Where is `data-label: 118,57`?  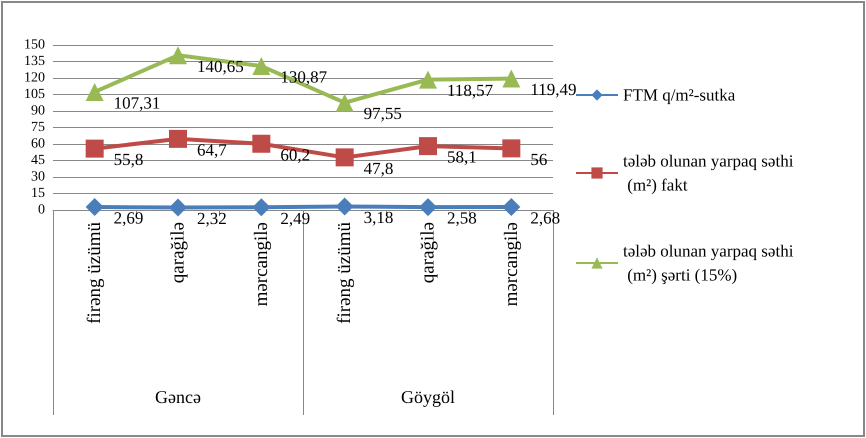 data-label: 118,57 is located at coordinates (470, 90).